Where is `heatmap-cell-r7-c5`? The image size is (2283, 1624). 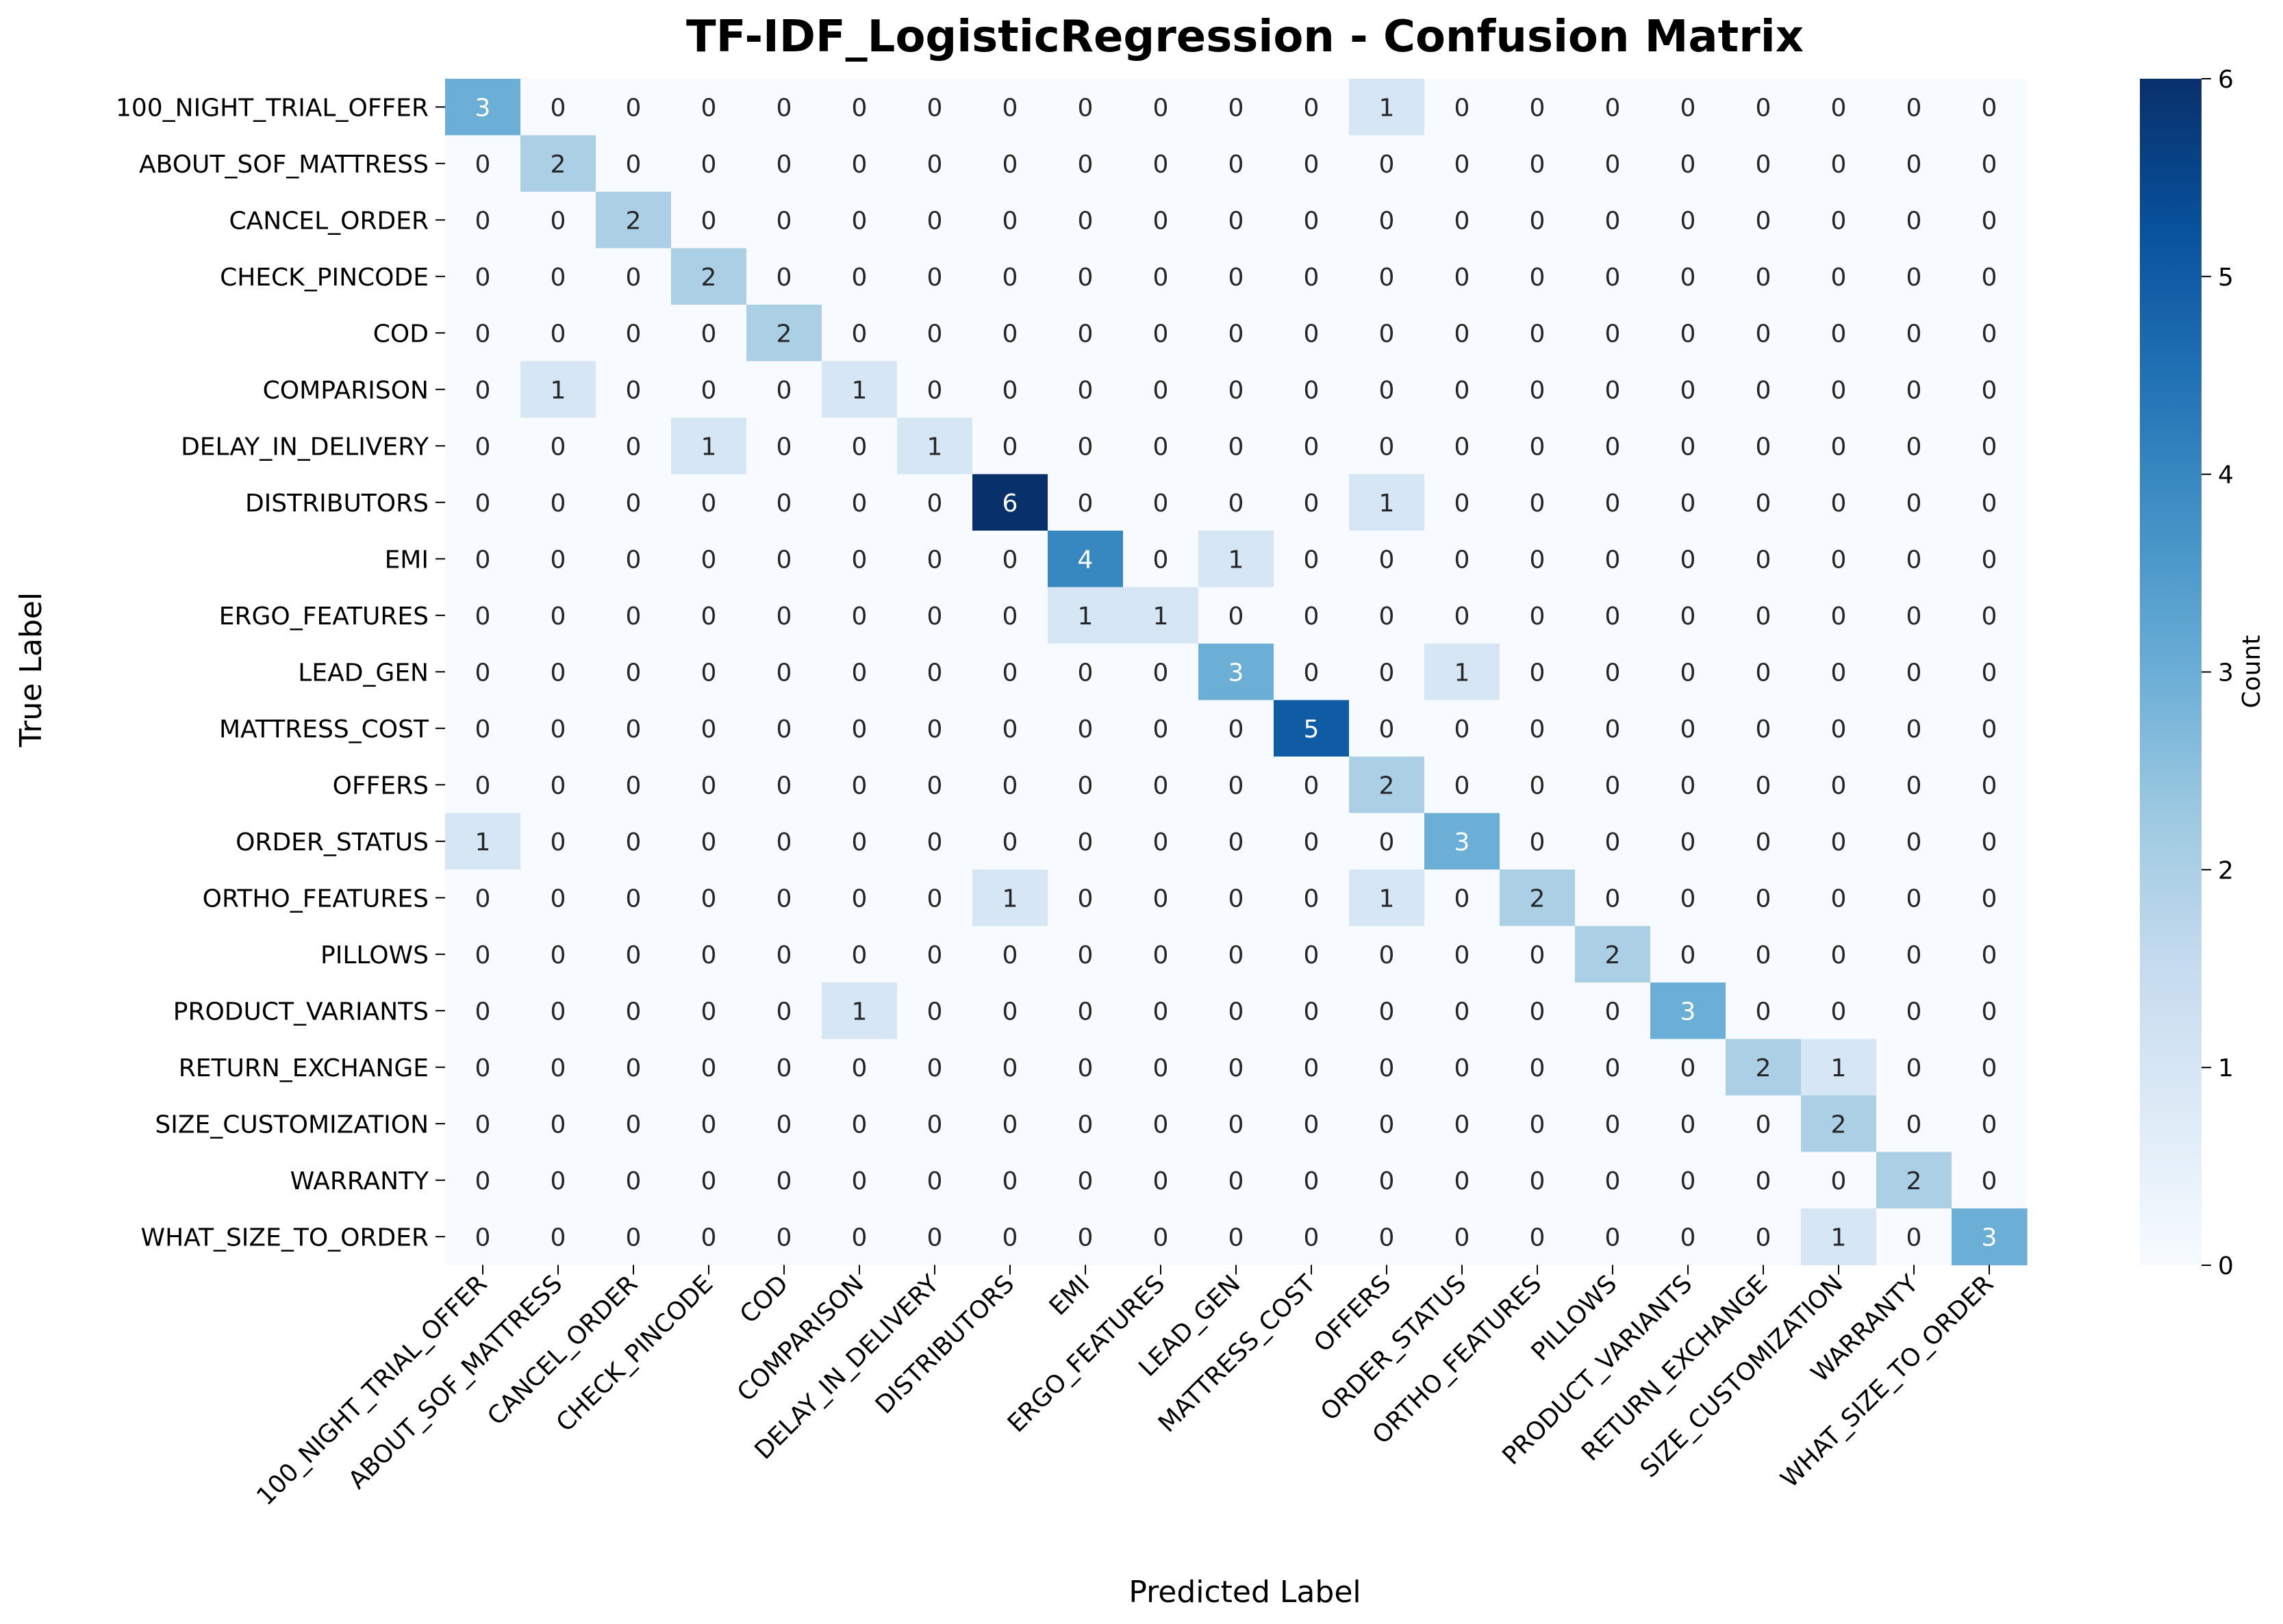 heatmap-cell-r7-c5 is located at coordinates (860, 502).